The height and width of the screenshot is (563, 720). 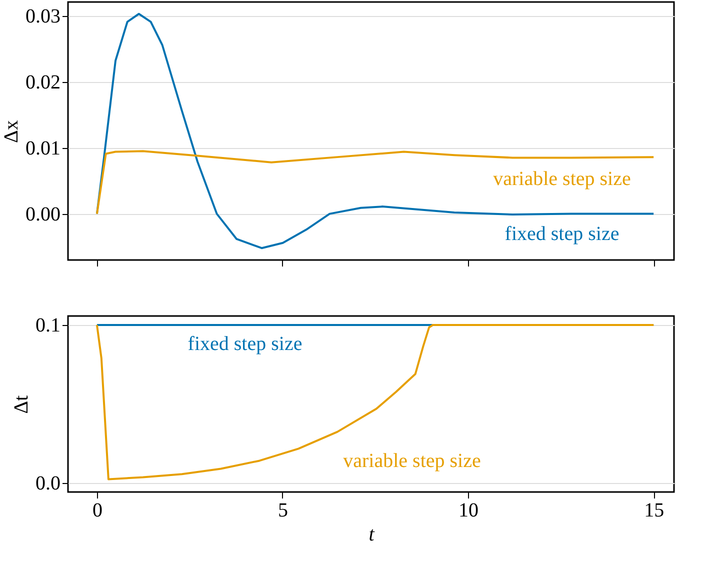 What do you see at coordinates (11, 131) in the screenshot?
I see `y-axis-title: Δx` at bounding box center [11, 131].